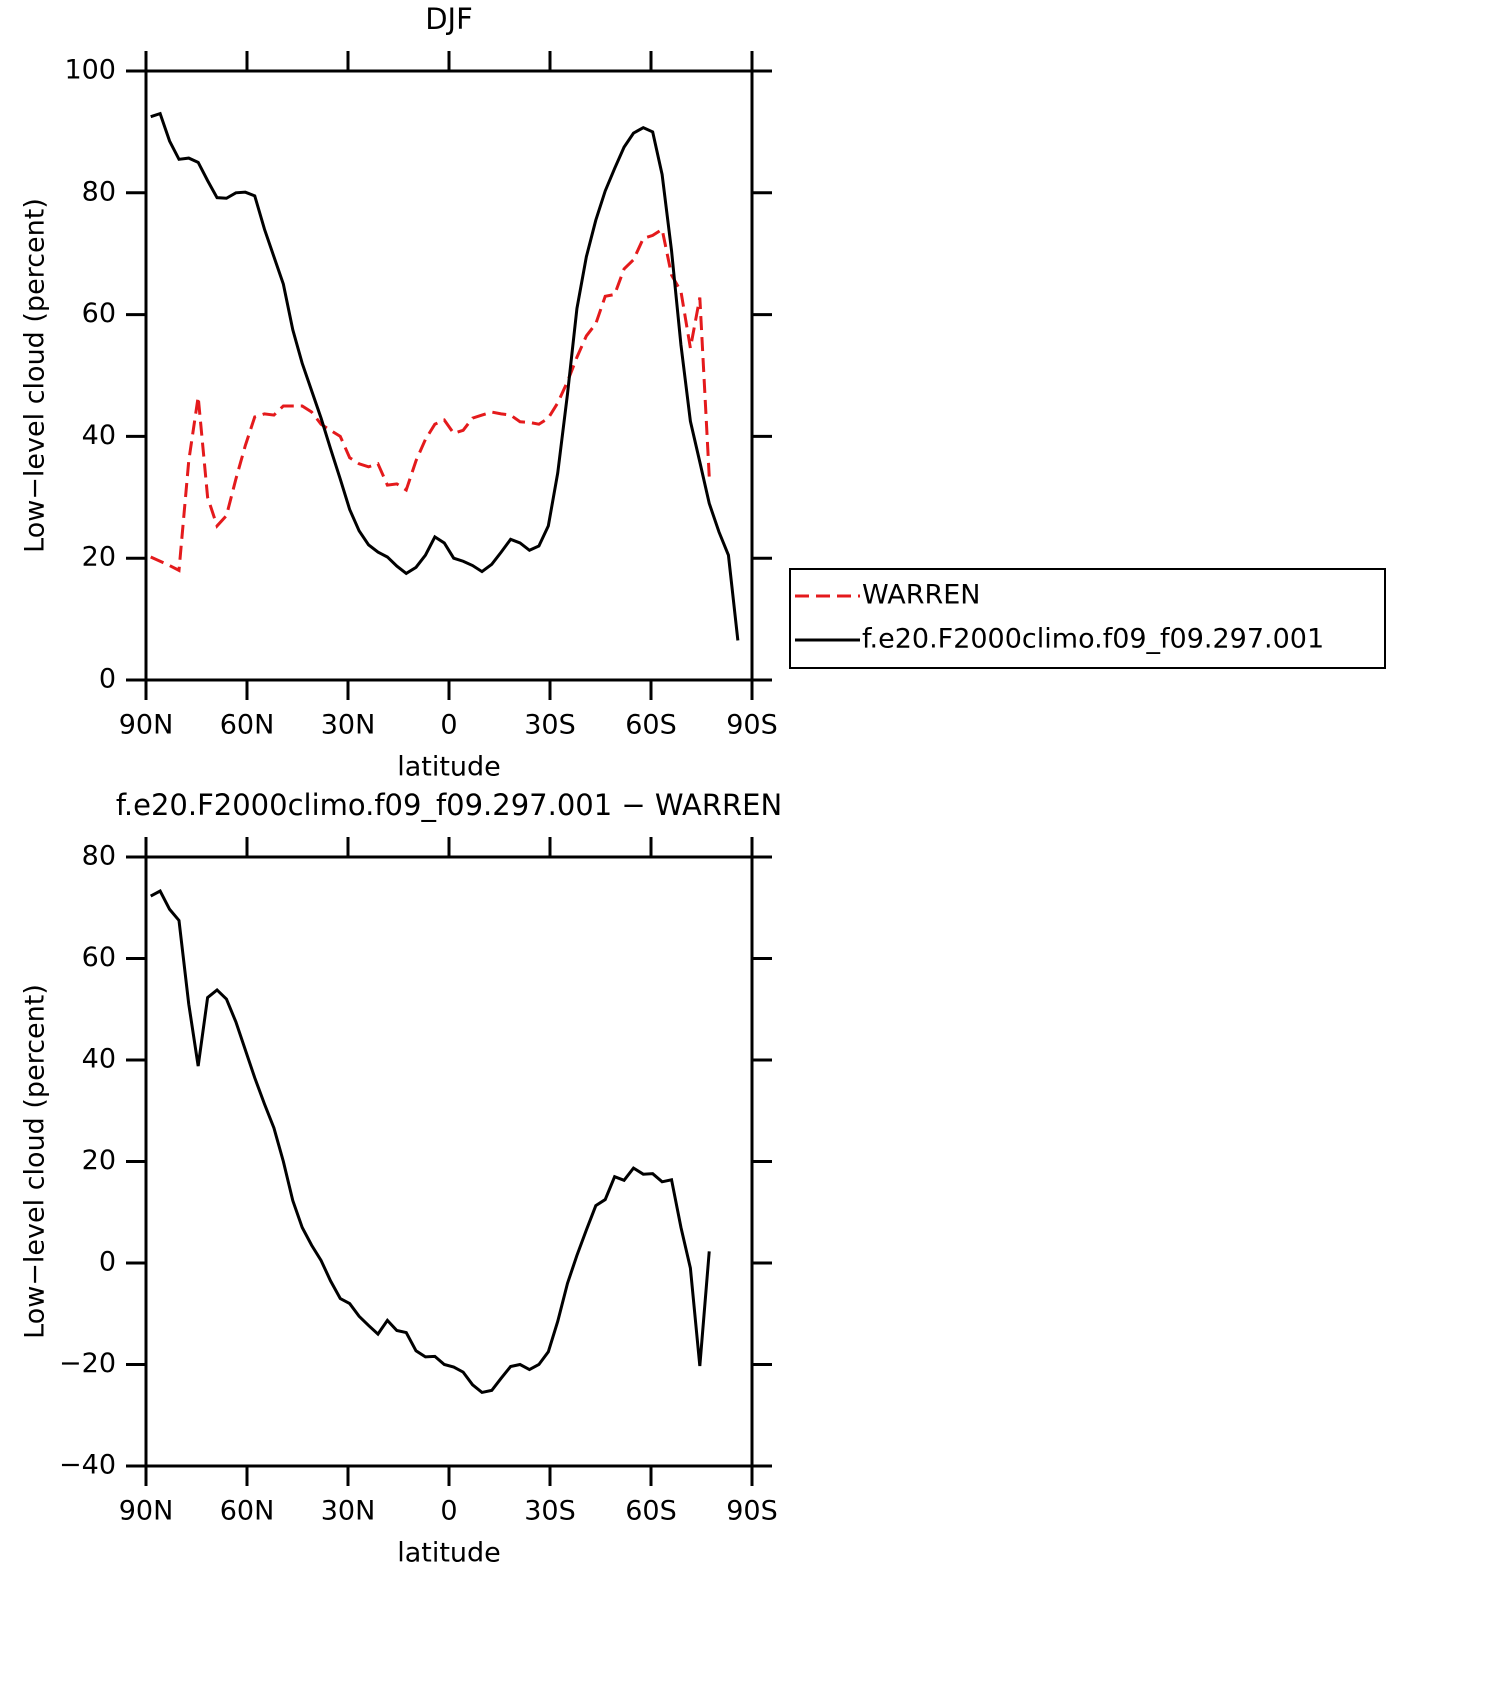  What do you see at coordinates (449, 19) in the screenshot?
I see `chart-title: DJF` at bounding box center [449, 19].